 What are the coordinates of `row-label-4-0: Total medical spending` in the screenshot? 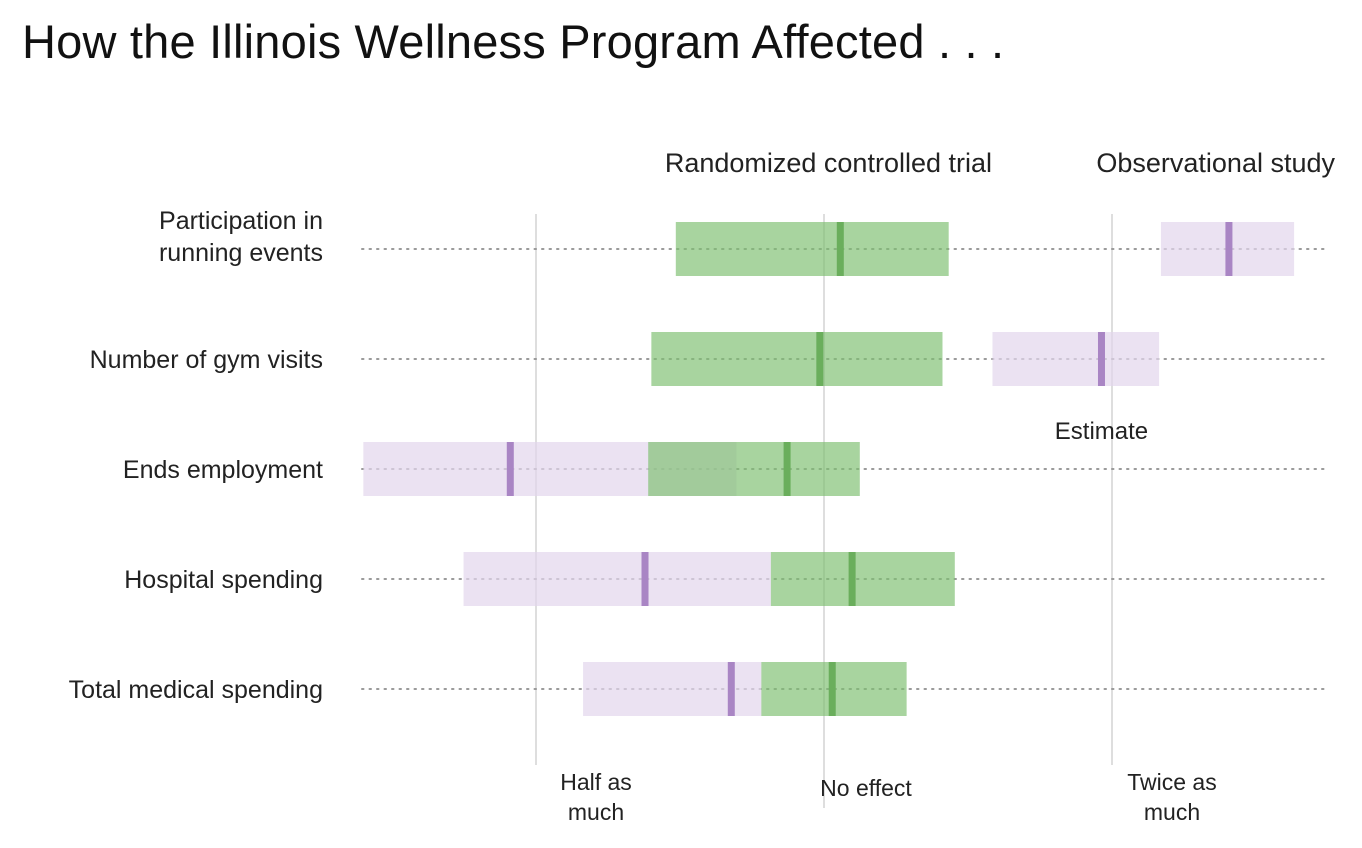 It's located at (196, 690).